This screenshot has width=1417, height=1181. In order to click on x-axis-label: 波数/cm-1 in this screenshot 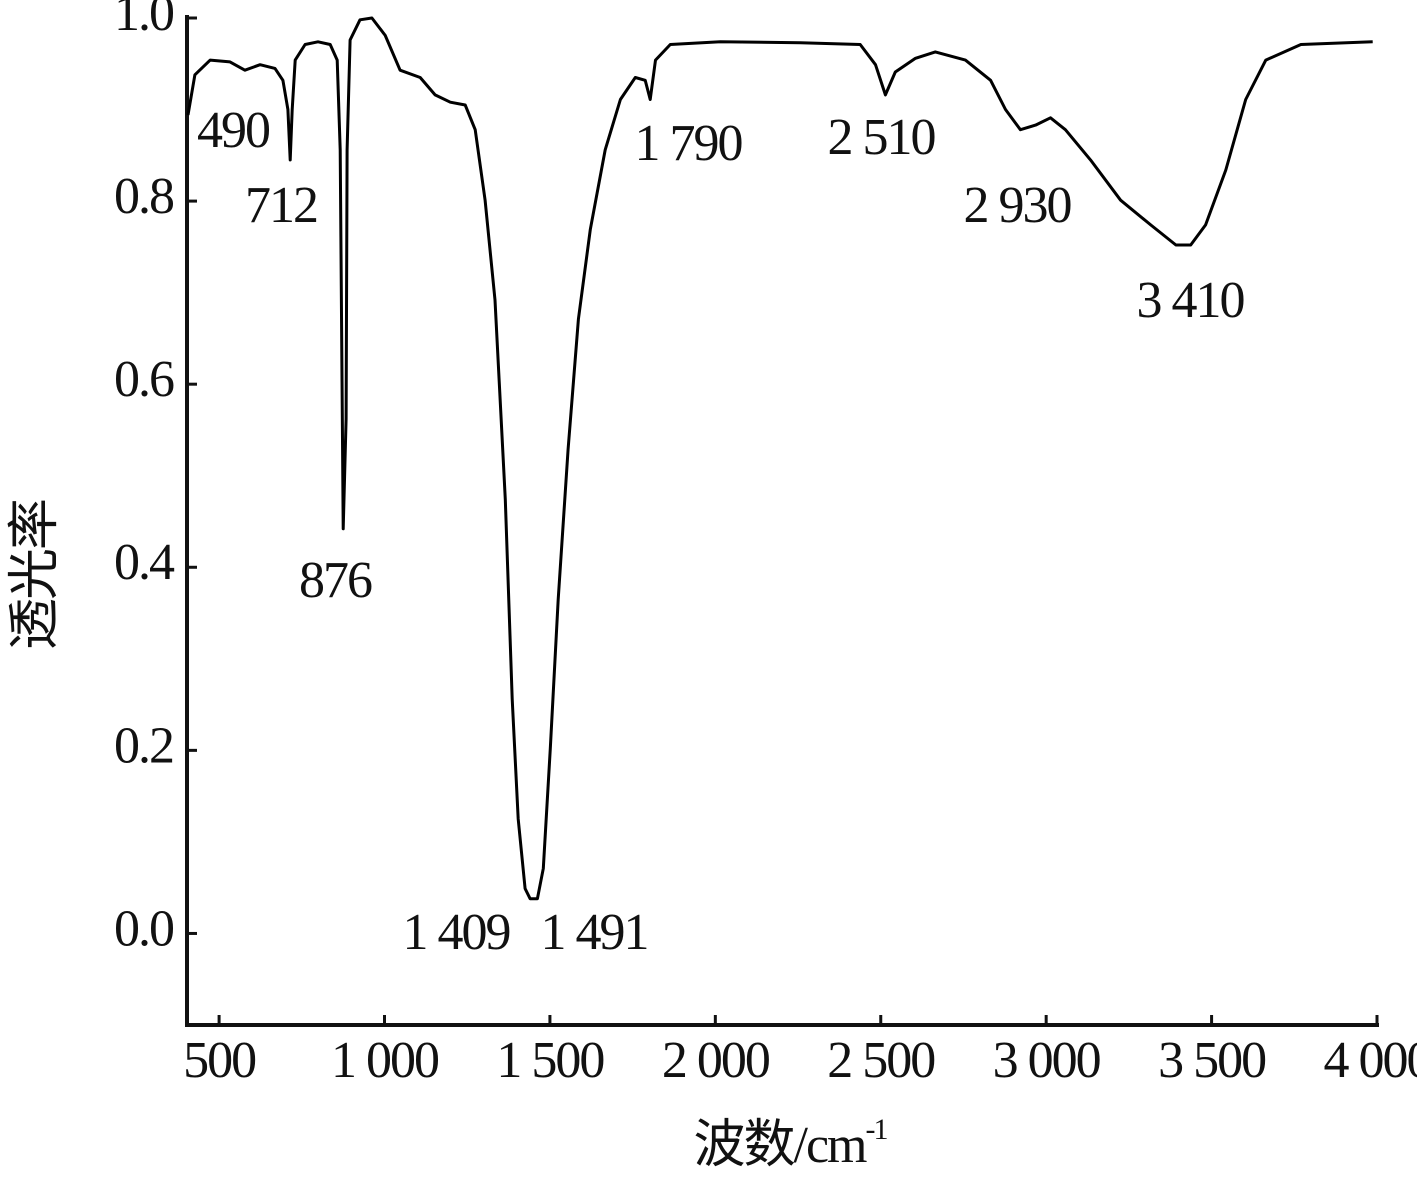, I will do `click(791, 1143)`.